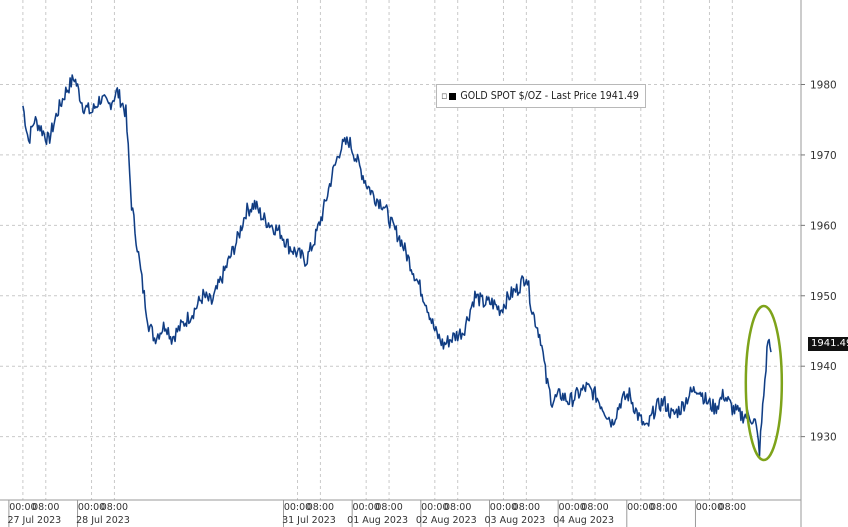 The height and width of the screenshot is (527, 848). What do you see at coordinates (103, 520) in the screenshot?
I see `x-date-label: 28 Jul 2023` at bounding box center [103, 520].